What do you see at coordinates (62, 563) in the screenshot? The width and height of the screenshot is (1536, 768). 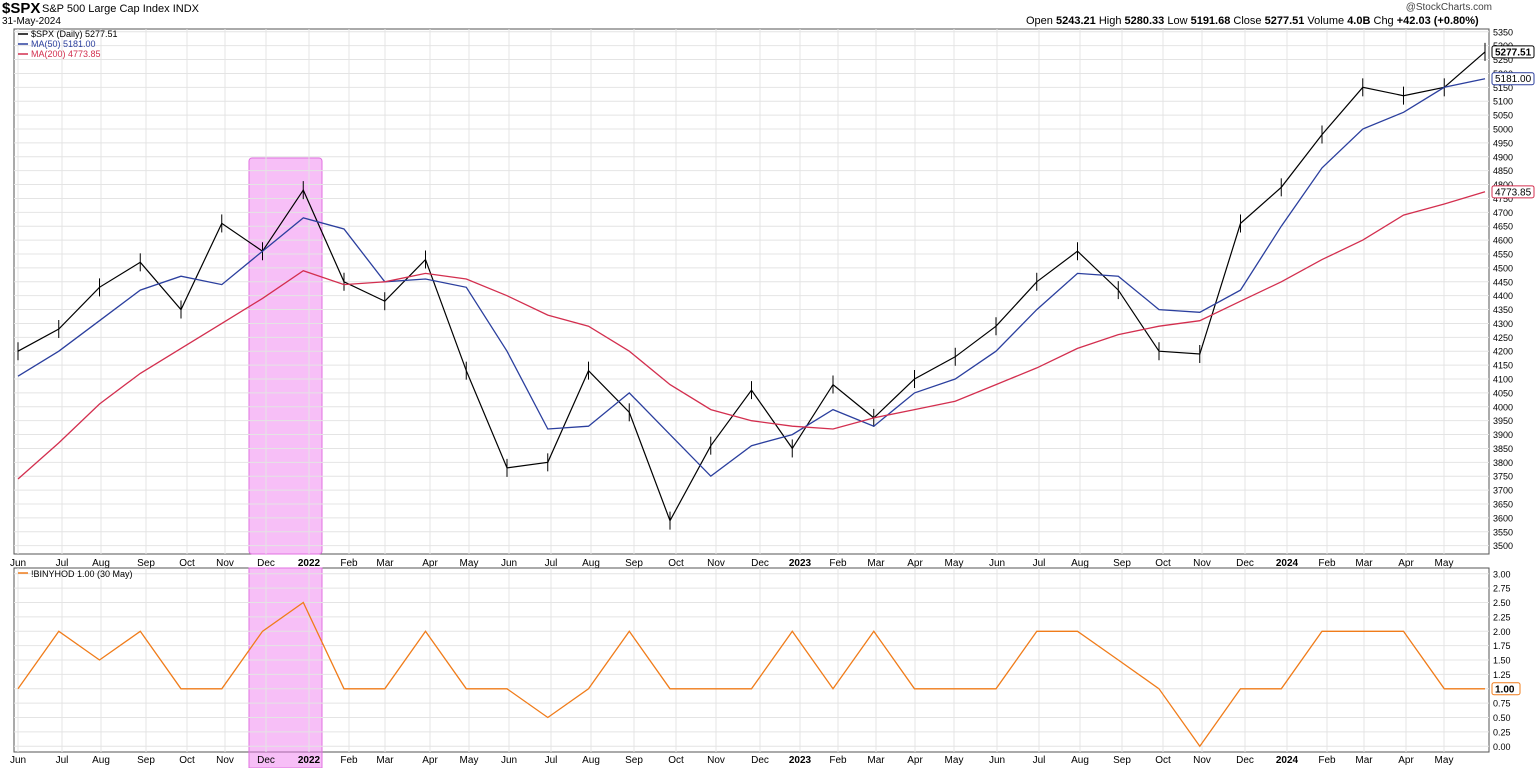 I see `x-tick-label: Jul` at bounding box center [62, 563].